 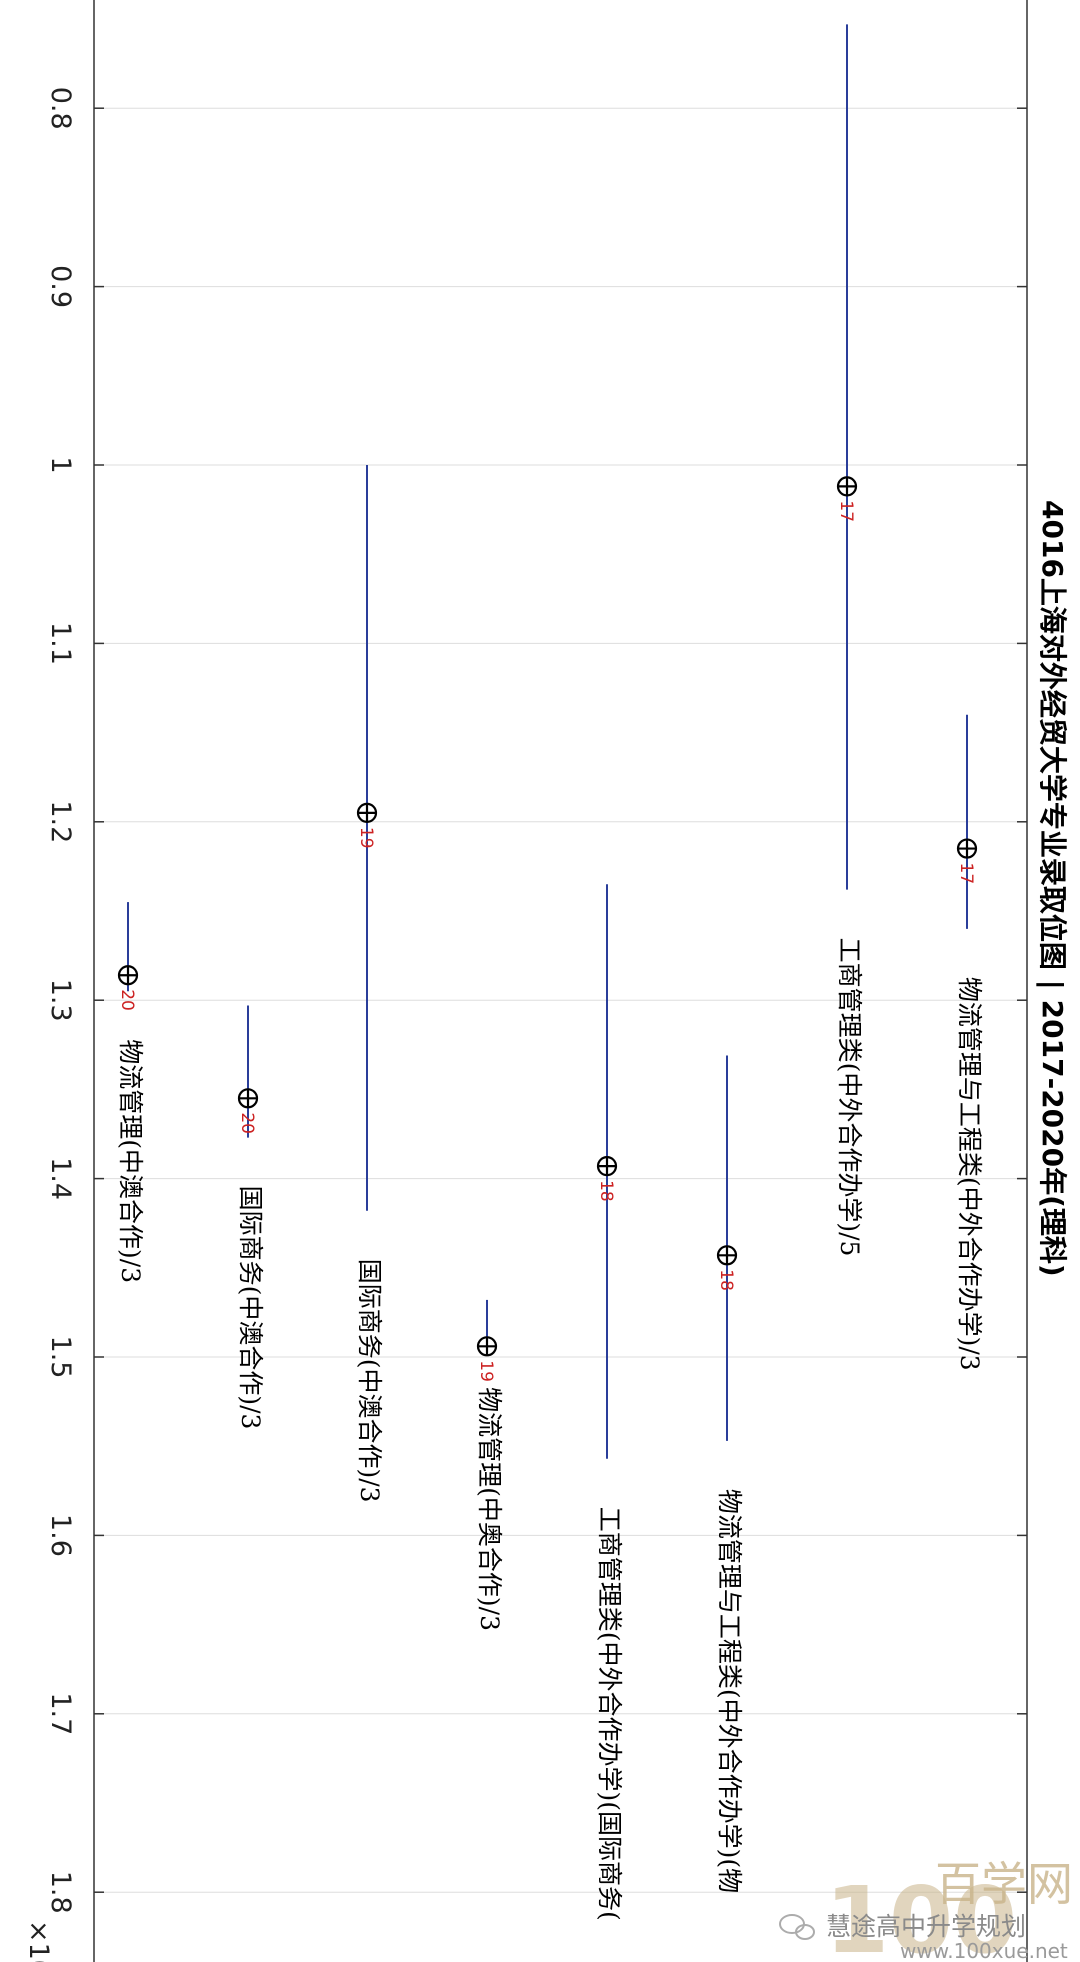 I want to click on watermark: 100 百学网 慧途高中升学规划 www.100xue.net, so click(x=926, y=1909).